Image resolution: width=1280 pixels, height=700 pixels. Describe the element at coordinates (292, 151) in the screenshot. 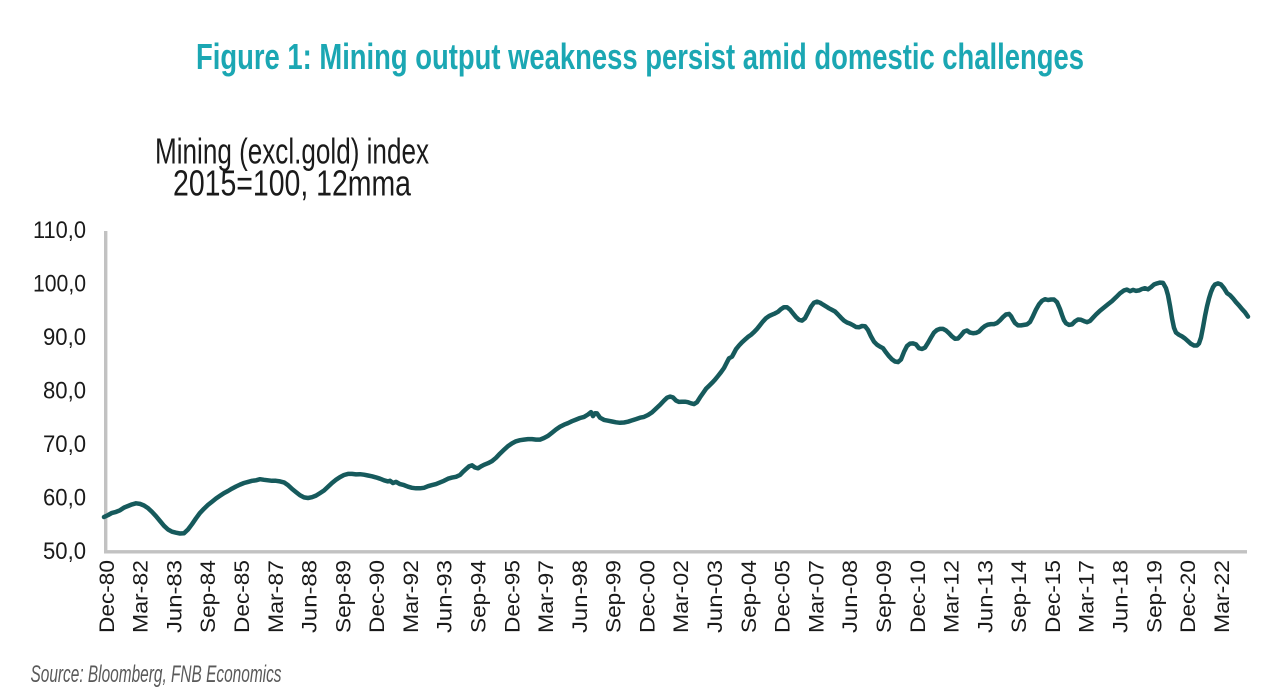

I see `svg-text: Mining (excl.gold) index` at that location.